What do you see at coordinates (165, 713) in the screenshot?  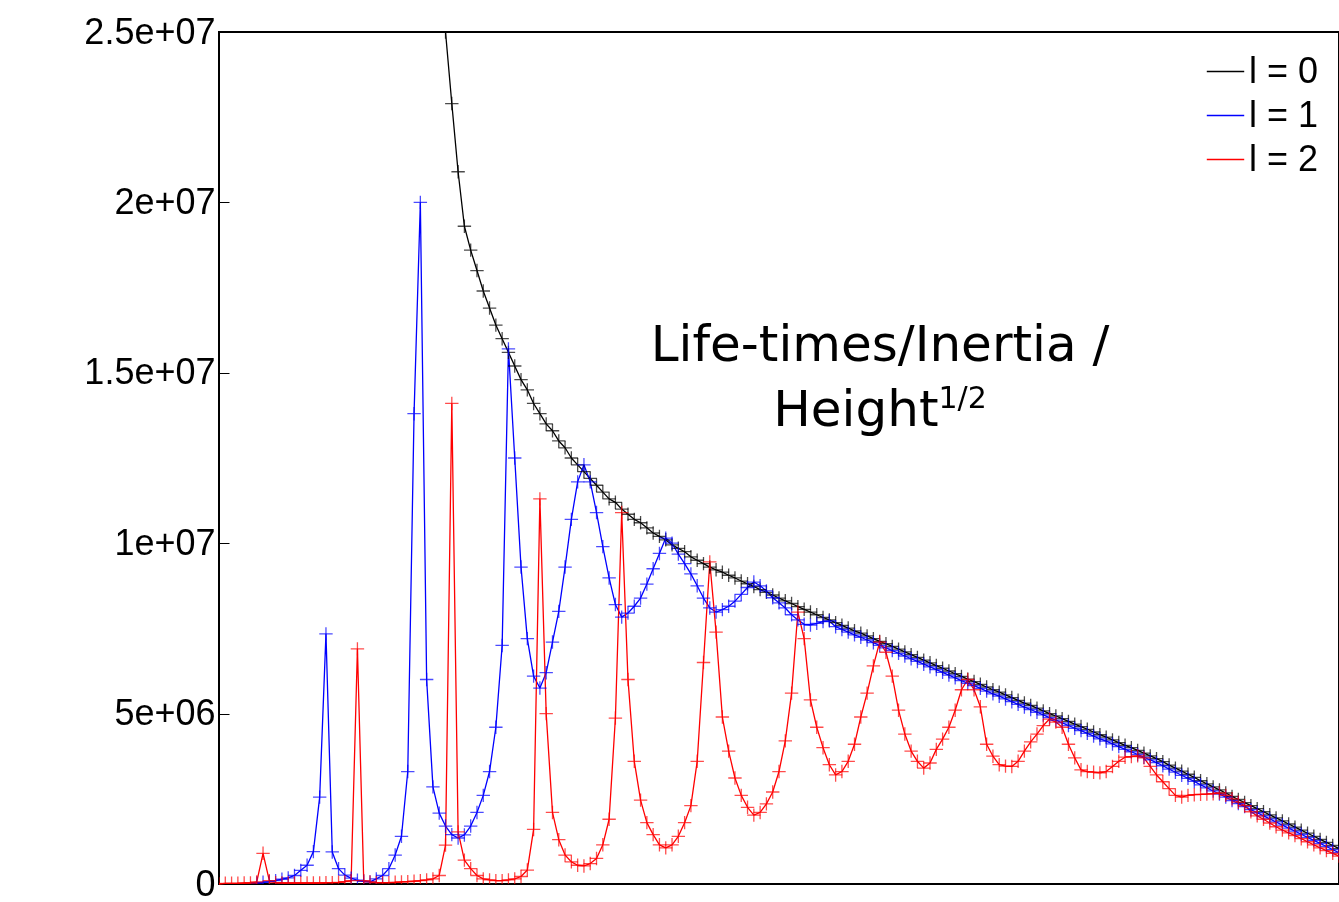 I see `y-tick-label: 5e+06` at bounding box center [165, 713].